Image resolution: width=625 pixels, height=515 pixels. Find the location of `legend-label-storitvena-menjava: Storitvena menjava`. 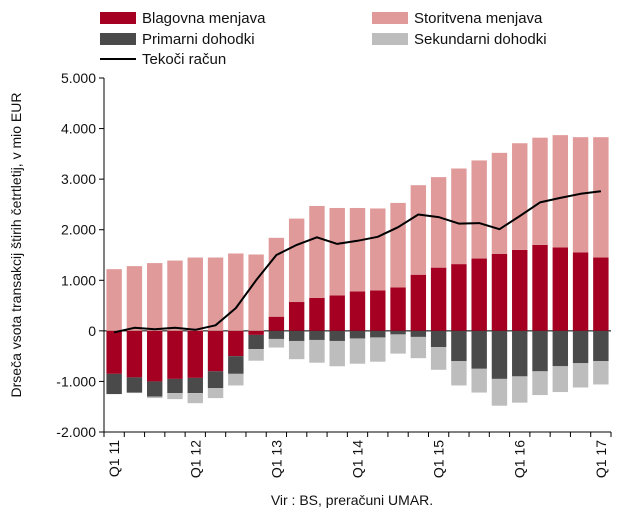

legend-label-storitvena-menjava: Storitvena menjava is located at coordinates (478, 18).